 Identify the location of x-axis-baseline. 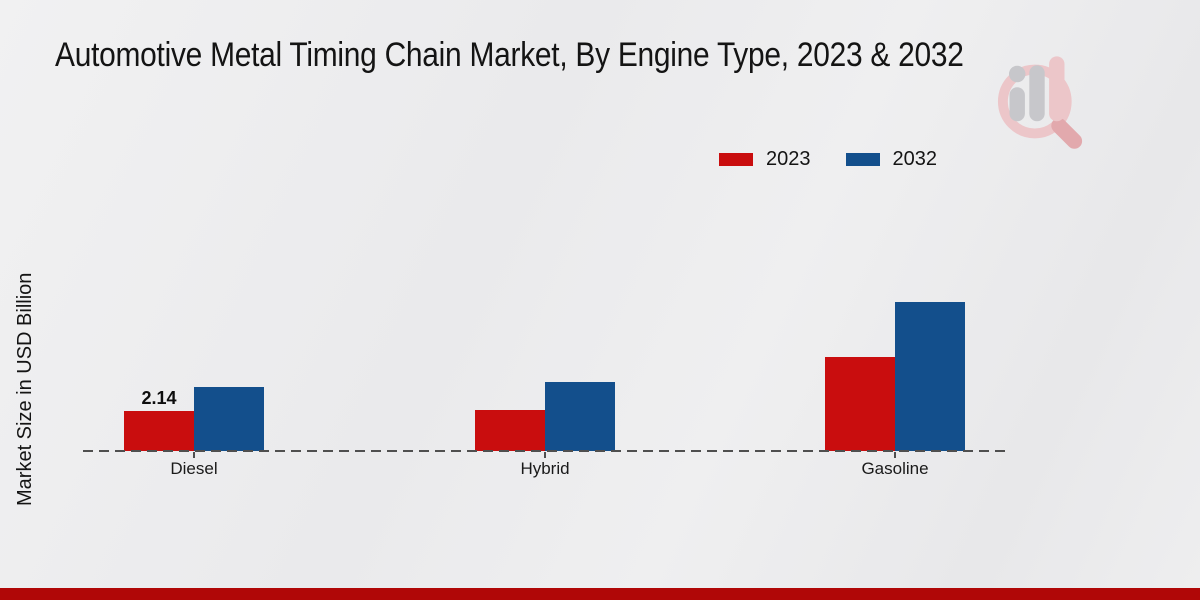
(545, 451).